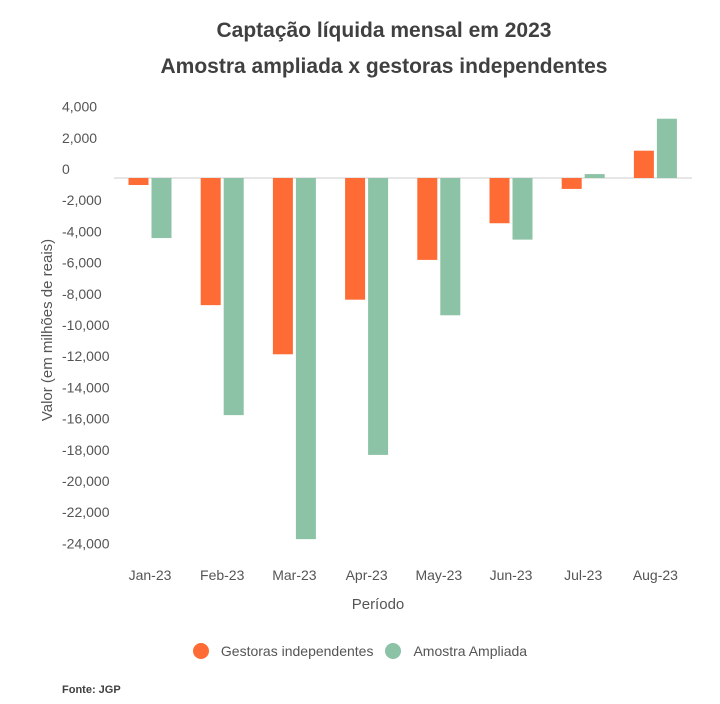 The image size is (720, 704). What do you see at coordinates (82, 200) in the screenshot?
I see `y-tick-label: -2,000` at bounding box center [82, 200].